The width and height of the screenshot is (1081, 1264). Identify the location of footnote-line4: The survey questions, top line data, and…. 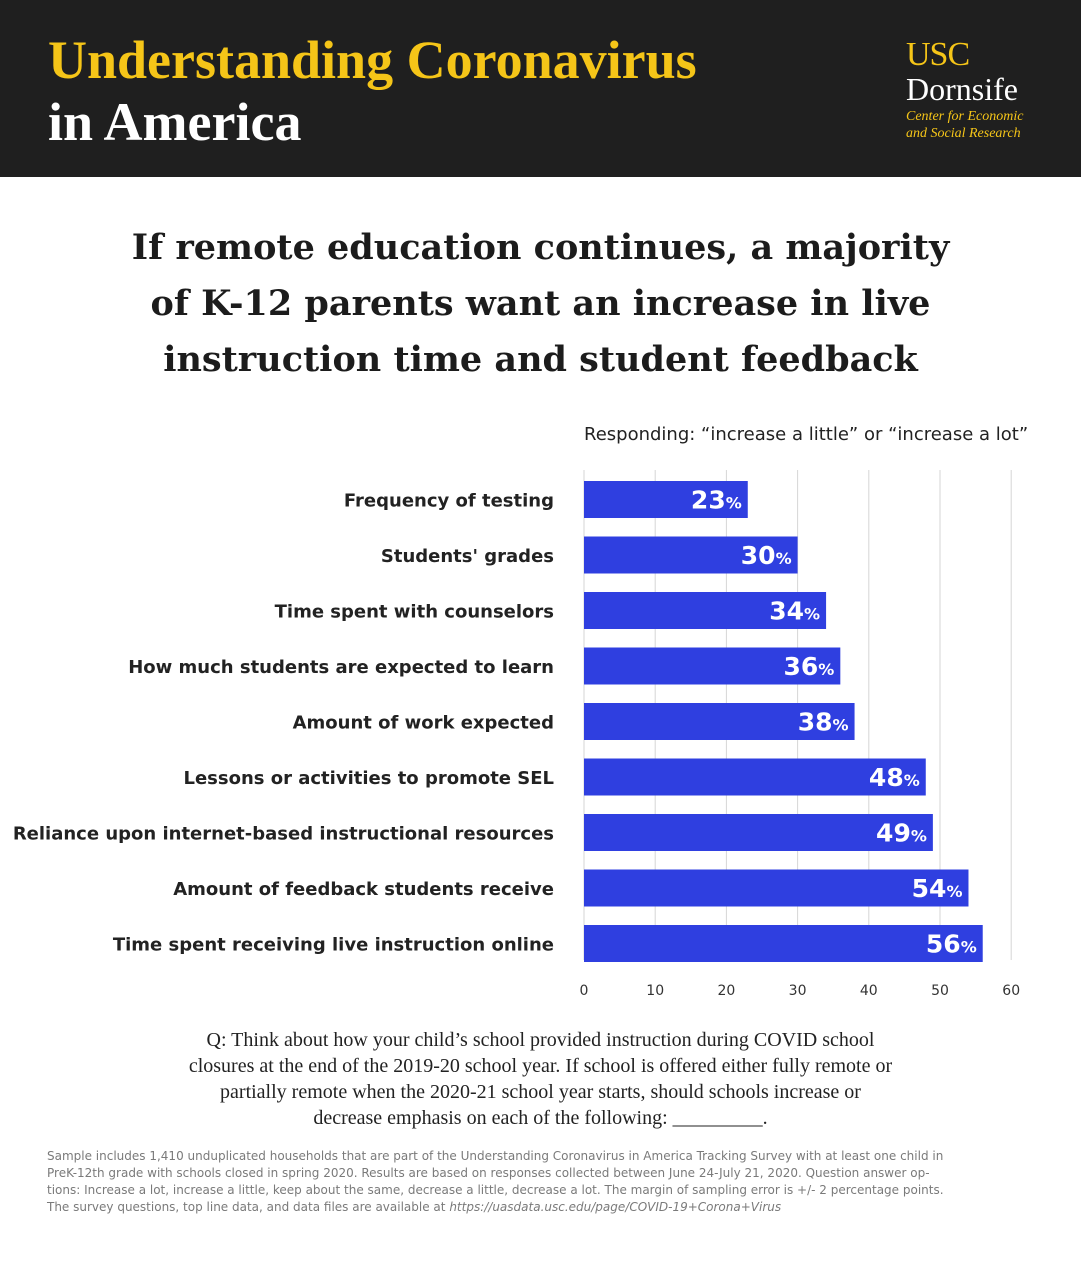
(542, 1207).